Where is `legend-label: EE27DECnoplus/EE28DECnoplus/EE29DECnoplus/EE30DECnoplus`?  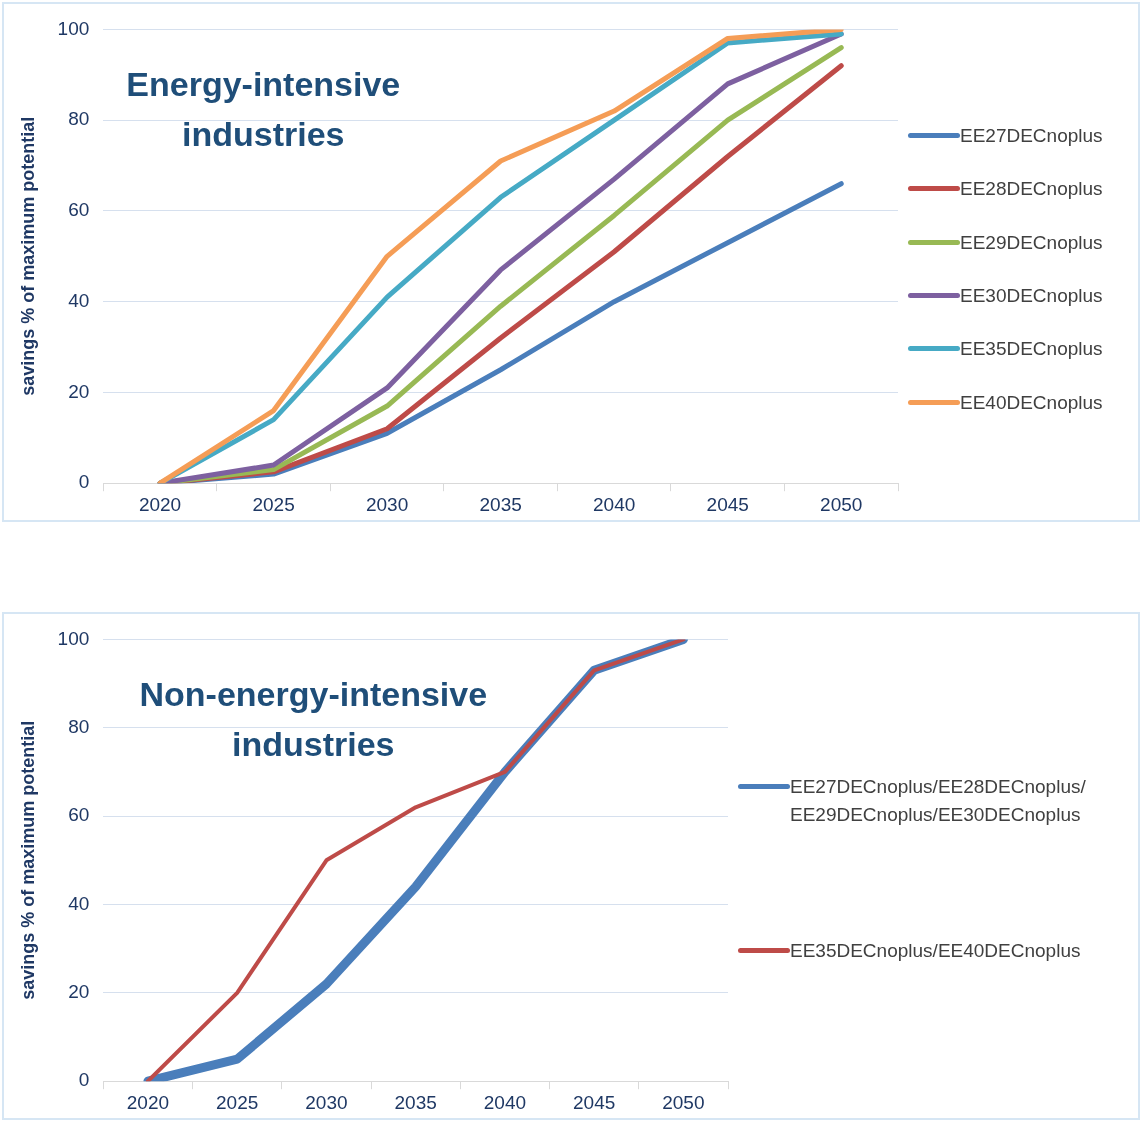
legend-label: EE27DECnoplus/EE28DECnoplus/EE29DECnoplus/EE30DECnoplus is located at coordinates (938, 801).